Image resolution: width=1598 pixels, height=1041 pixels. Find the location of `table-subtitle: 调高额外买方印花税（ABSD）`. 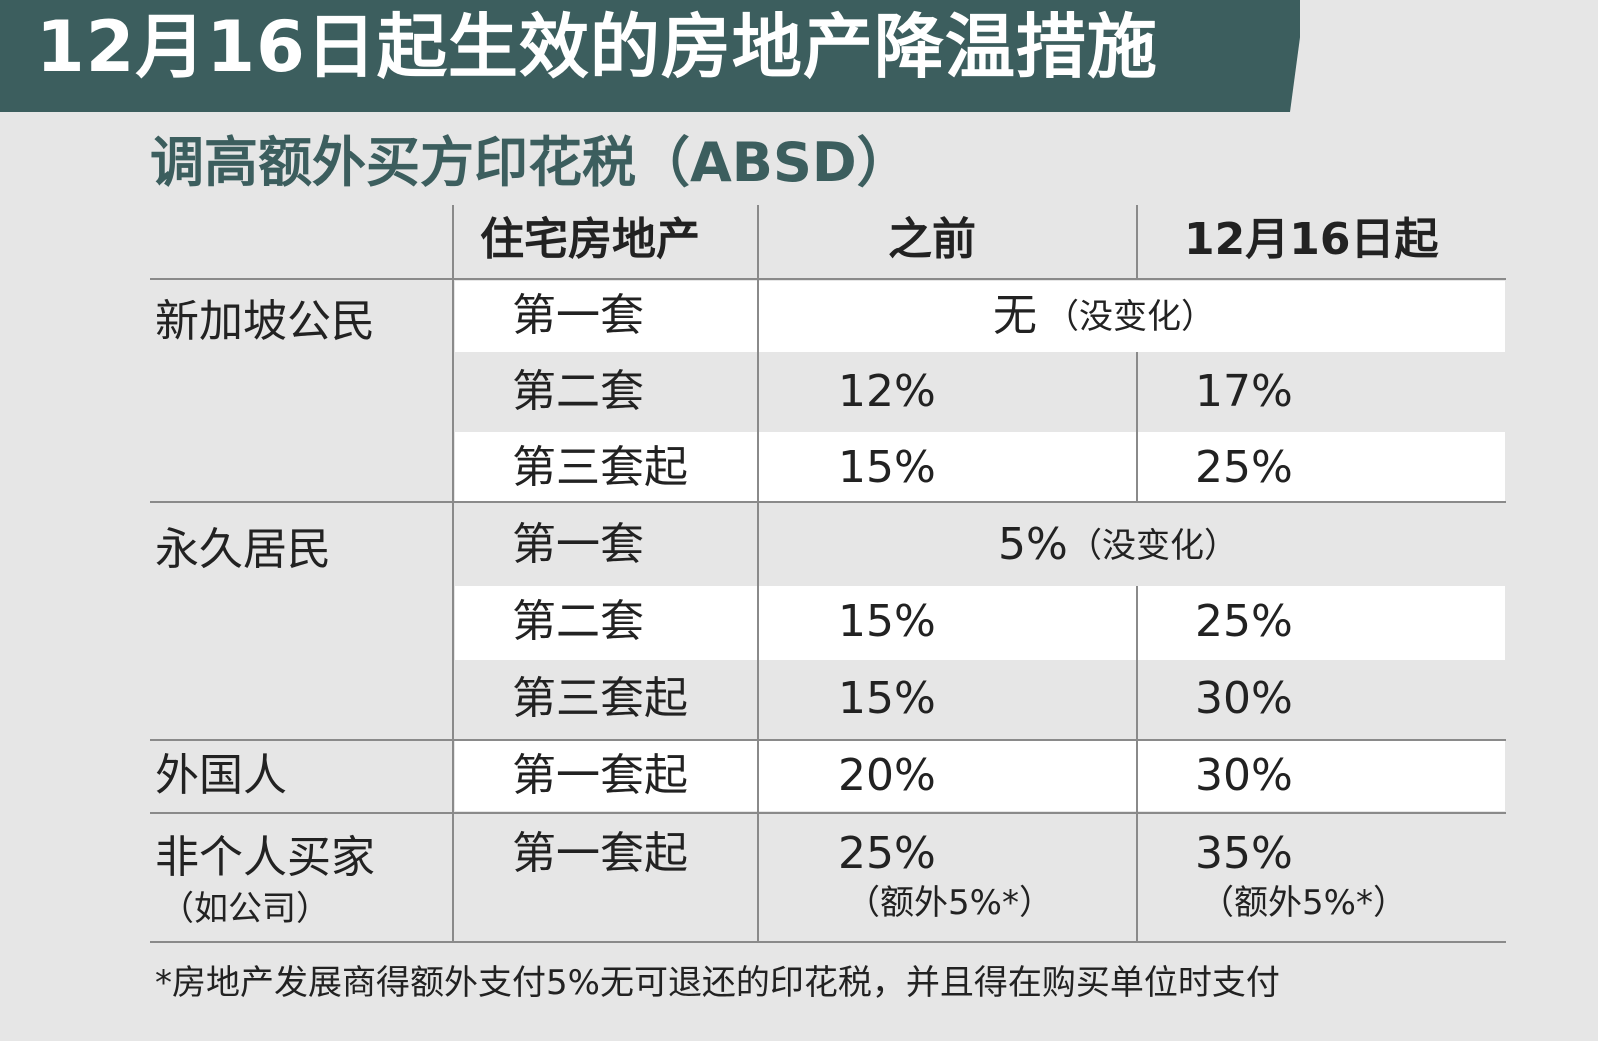

table-subtitle: 调高额外买方印花税（ABSD） is located at coordinates (530, 162).